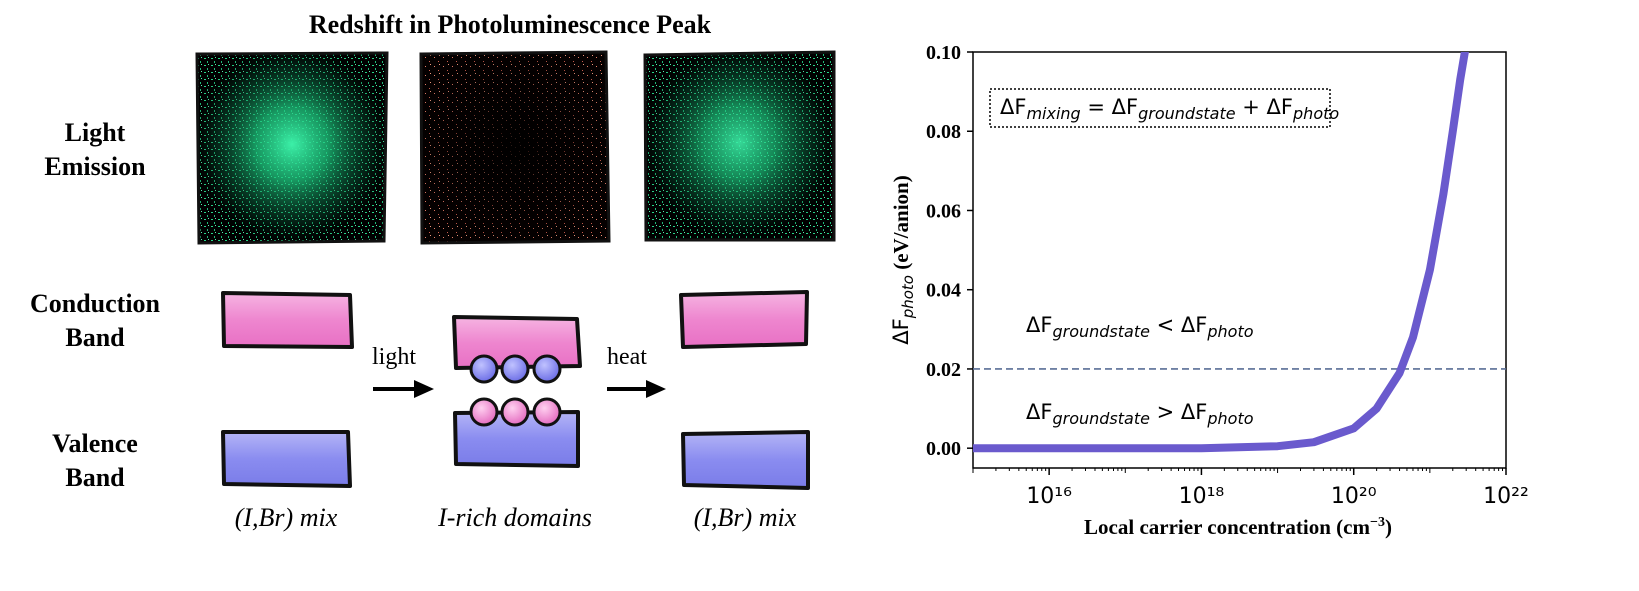  Describe the element at coordinates (745, 460) in the screenshot. I see `valence-band-right` at that location.